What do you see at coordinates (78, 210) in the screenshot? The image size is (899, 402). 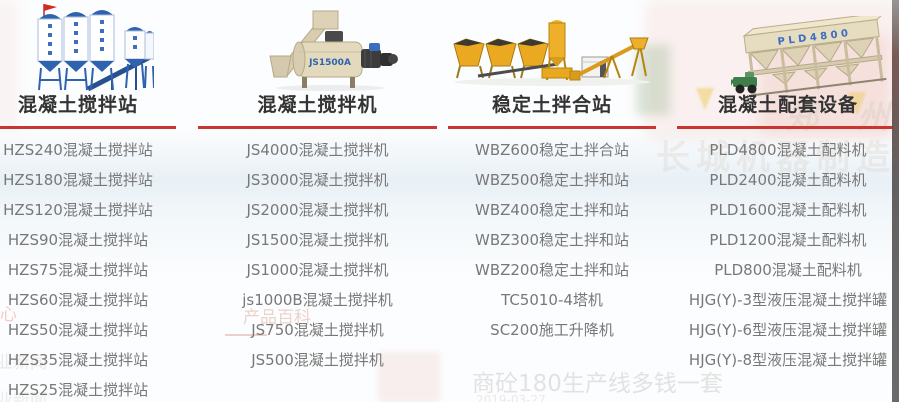 I see `product-link: HZS120混凝土搅拌站` at bounding box center [78, 210].